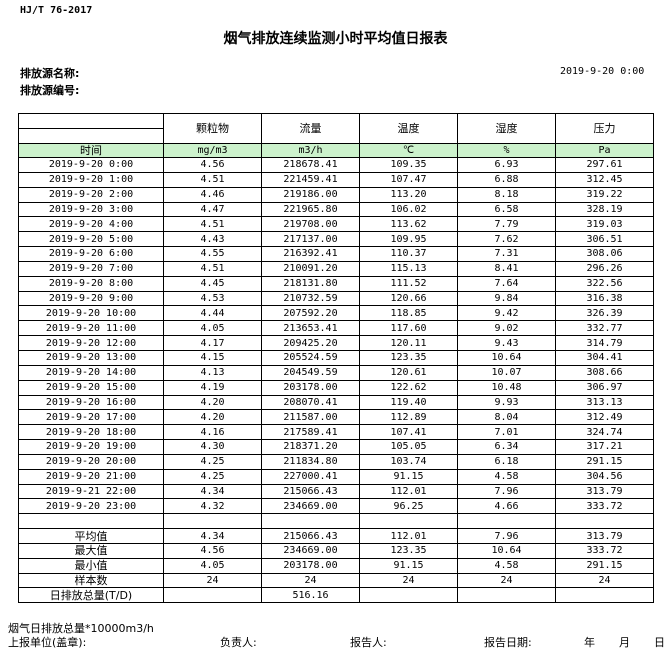 The image size is (671, 654). I want to click on summary-row-label: 平均值, so click(91, 536).